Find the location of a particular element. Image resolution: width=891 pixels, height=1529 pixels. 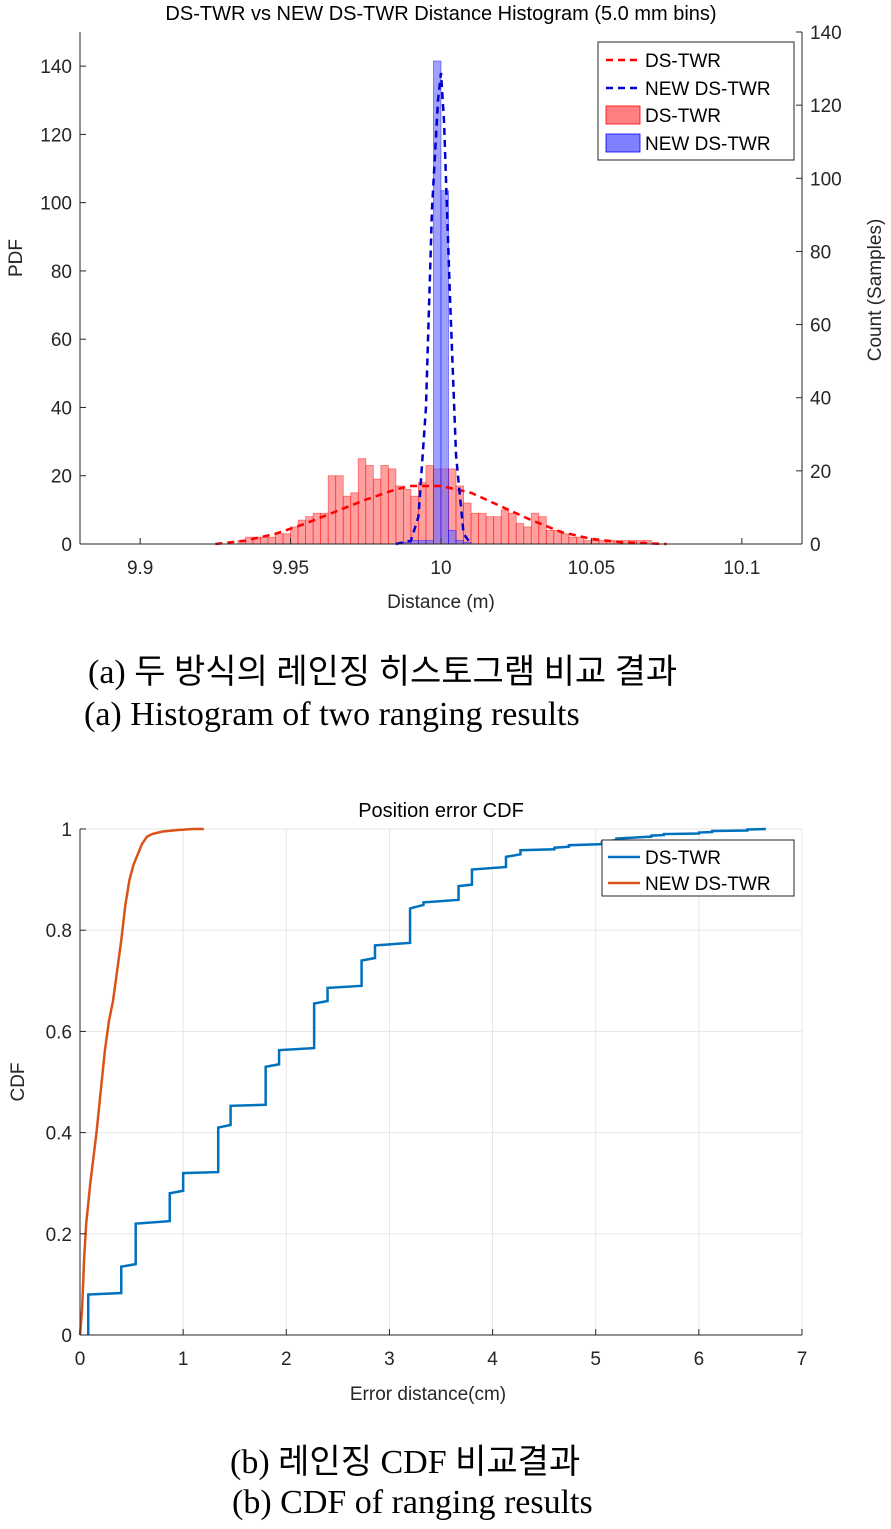

histogram-right-y-tick-label: 80 is located at coordinates (820, 252).